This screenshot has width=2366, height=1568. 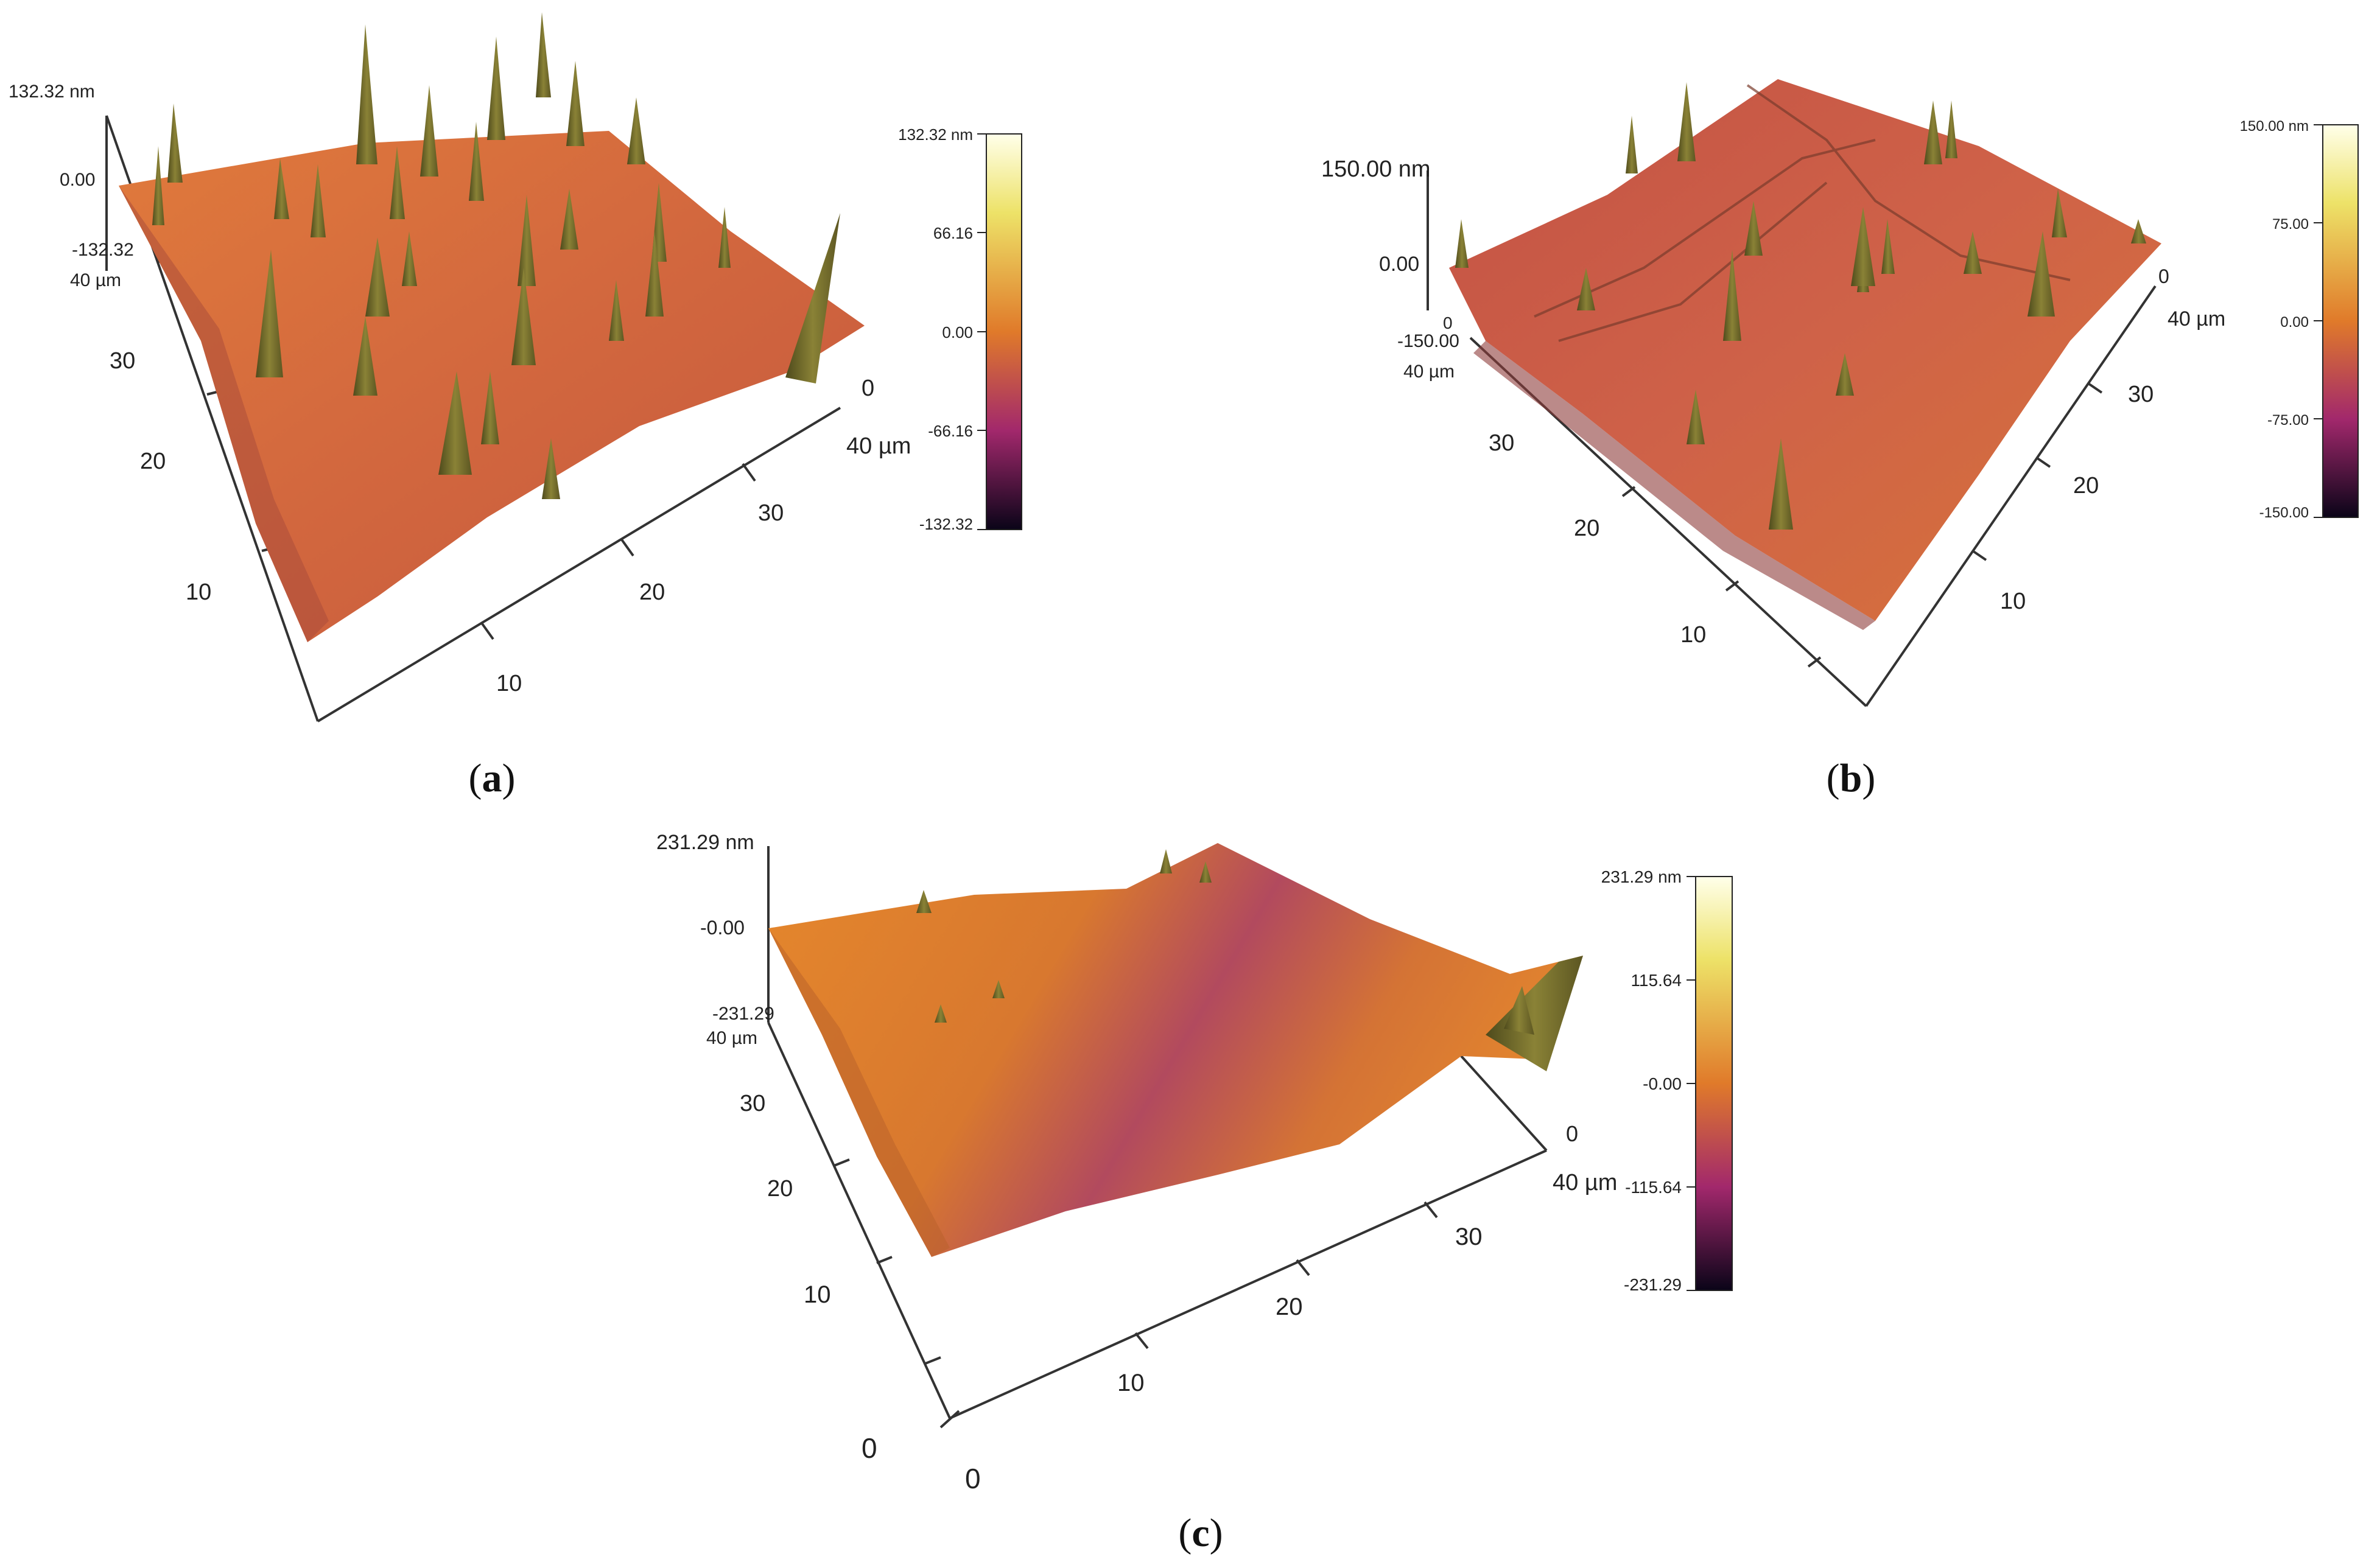 What do you see at coordinates (78, 180) in the screenshot?
I see `panel-a-zmid: 0.00` at bounding box center [78, 180].